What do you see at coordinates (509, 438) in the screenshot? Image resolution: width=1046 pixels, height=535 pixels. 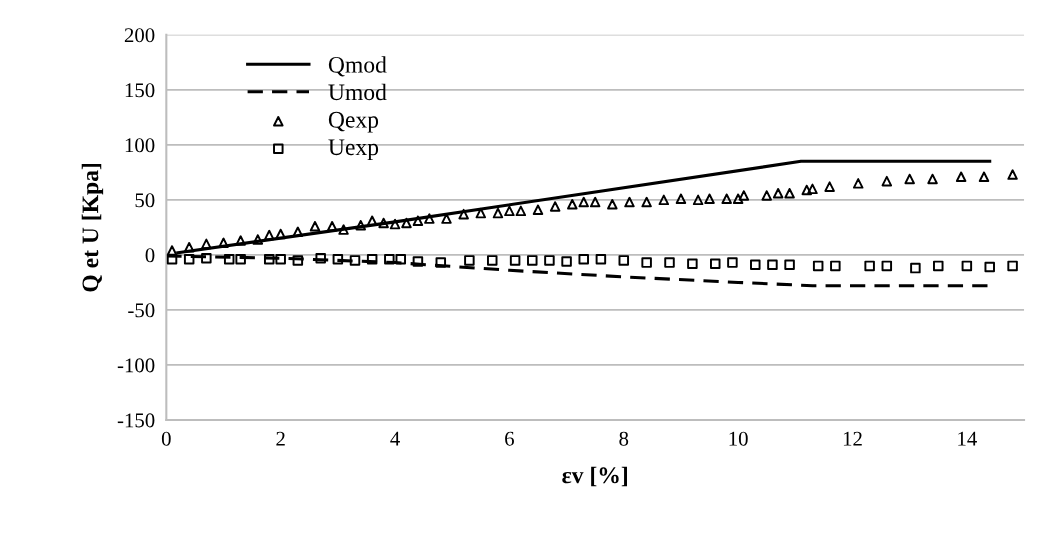 I see `x-tick-label: 6` at bounding box center [509, 438].